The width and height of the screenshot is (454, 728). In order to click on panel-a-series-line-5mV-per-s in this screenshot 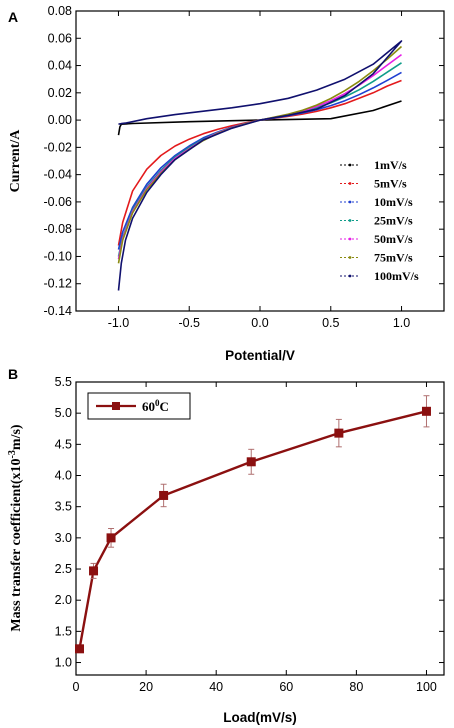, I will do `click(259, 162)`.